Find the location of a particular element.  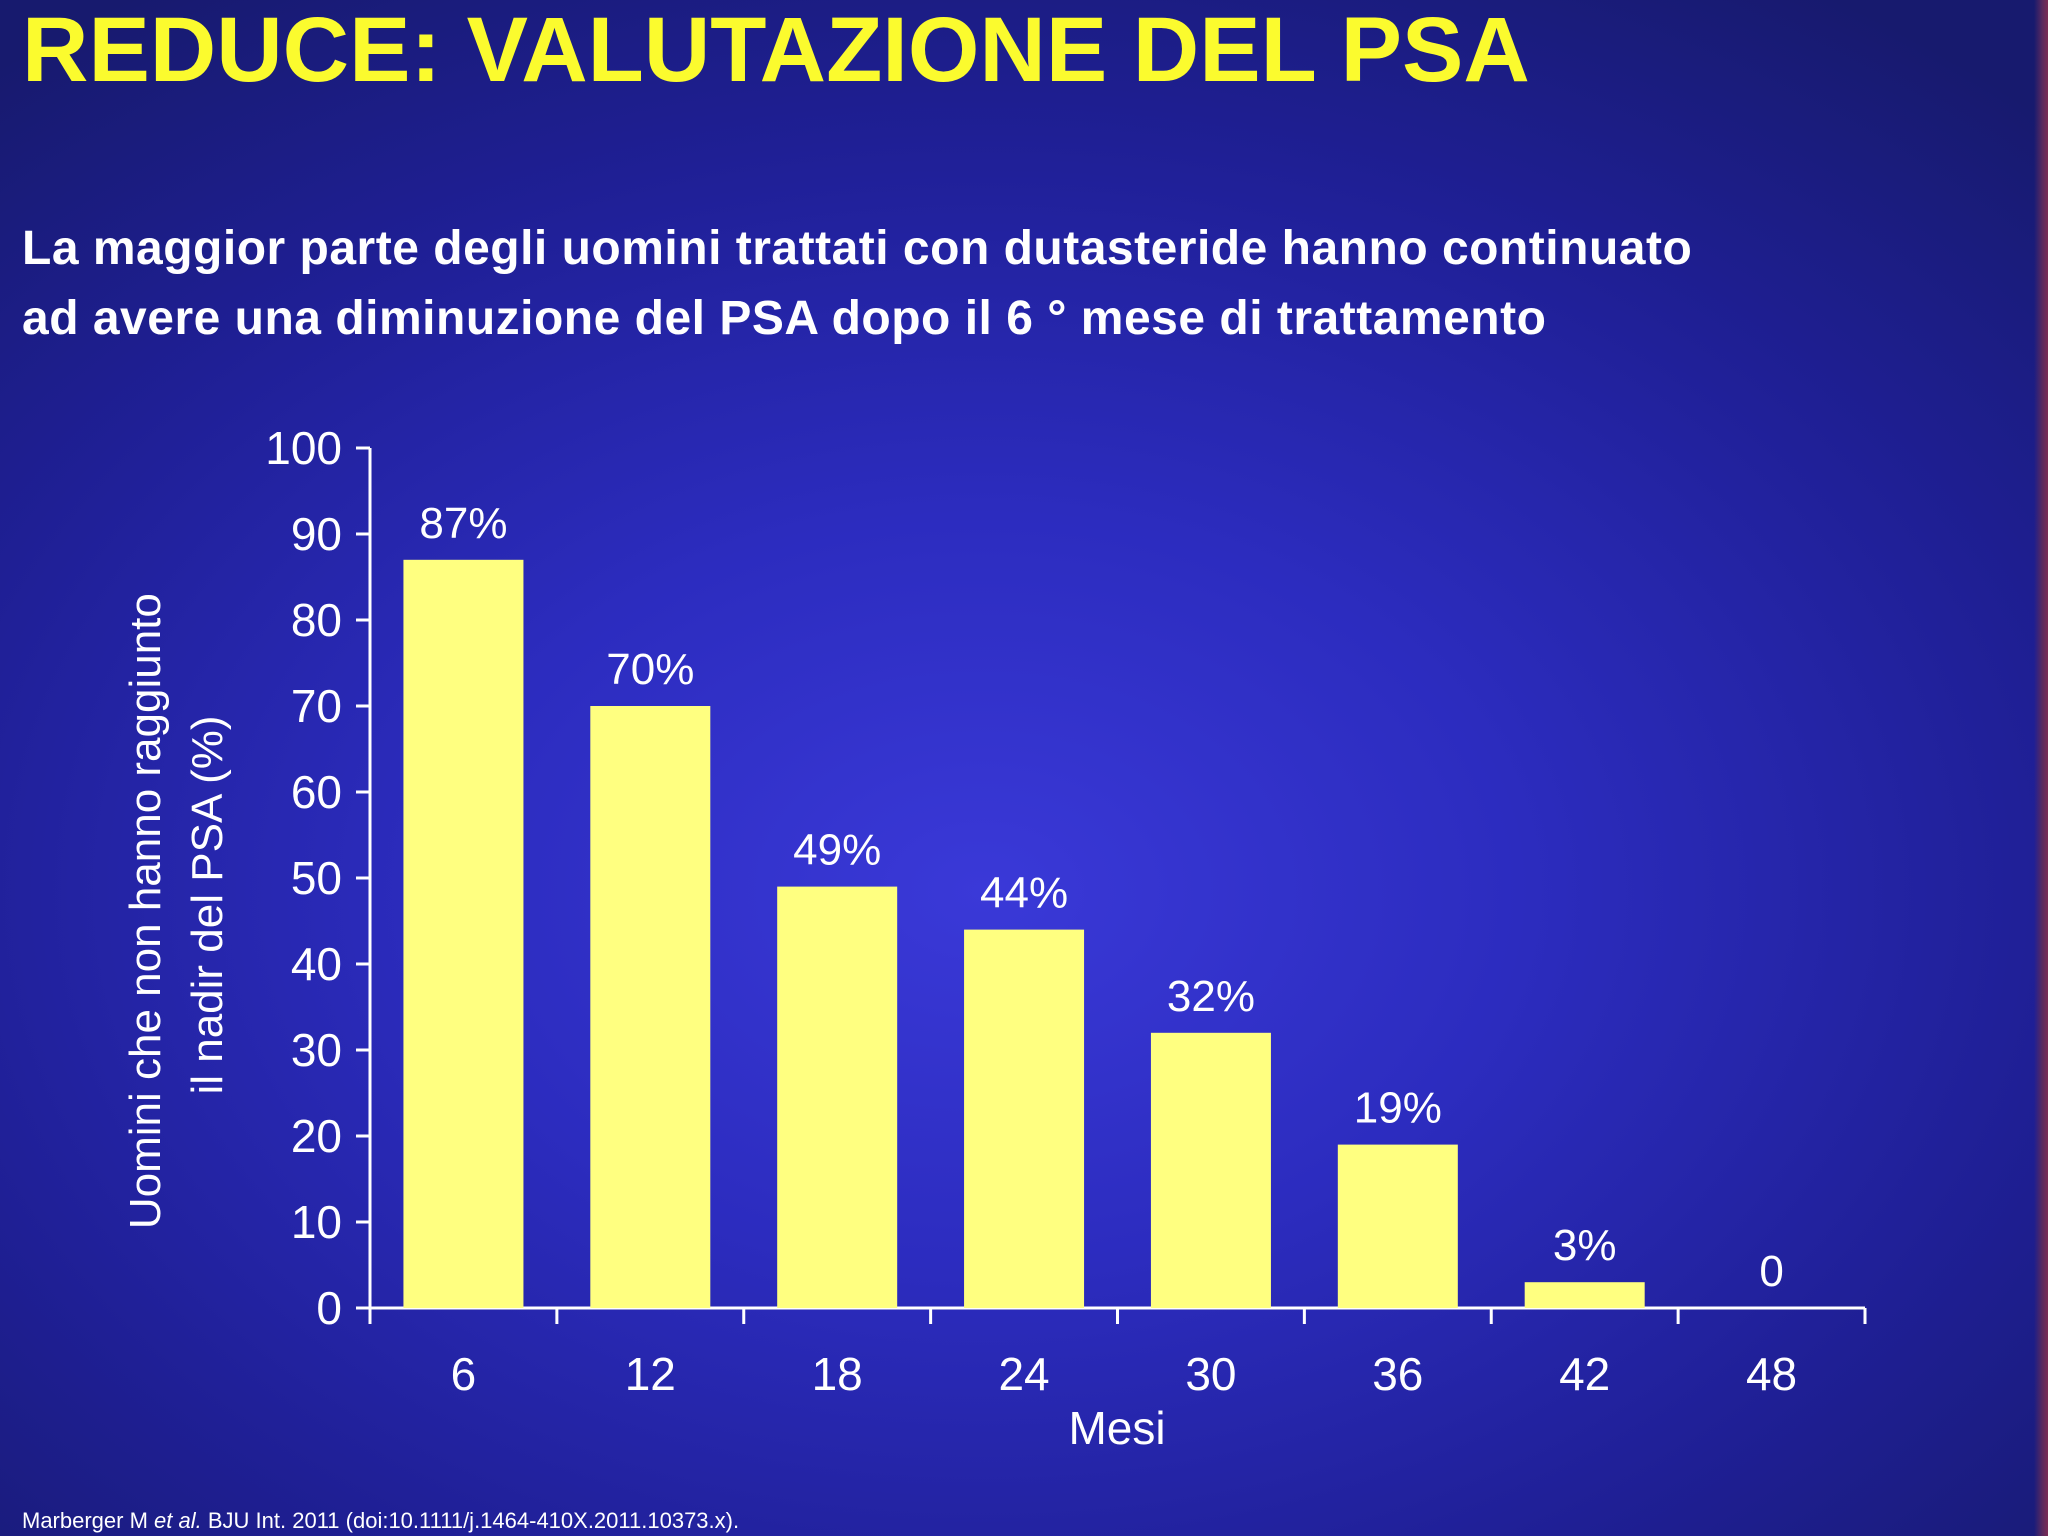

y-tick-label: 20 is located at coordinates (316, 1136).